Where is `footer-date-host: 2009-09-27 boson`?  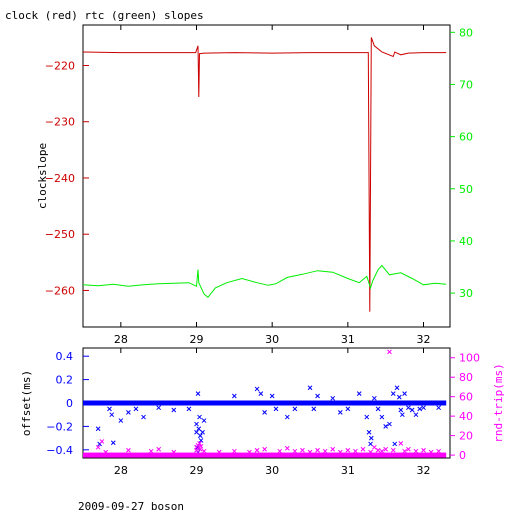
footer-date-host: 2009-09-27 boson is located at coordinates (131, 506).